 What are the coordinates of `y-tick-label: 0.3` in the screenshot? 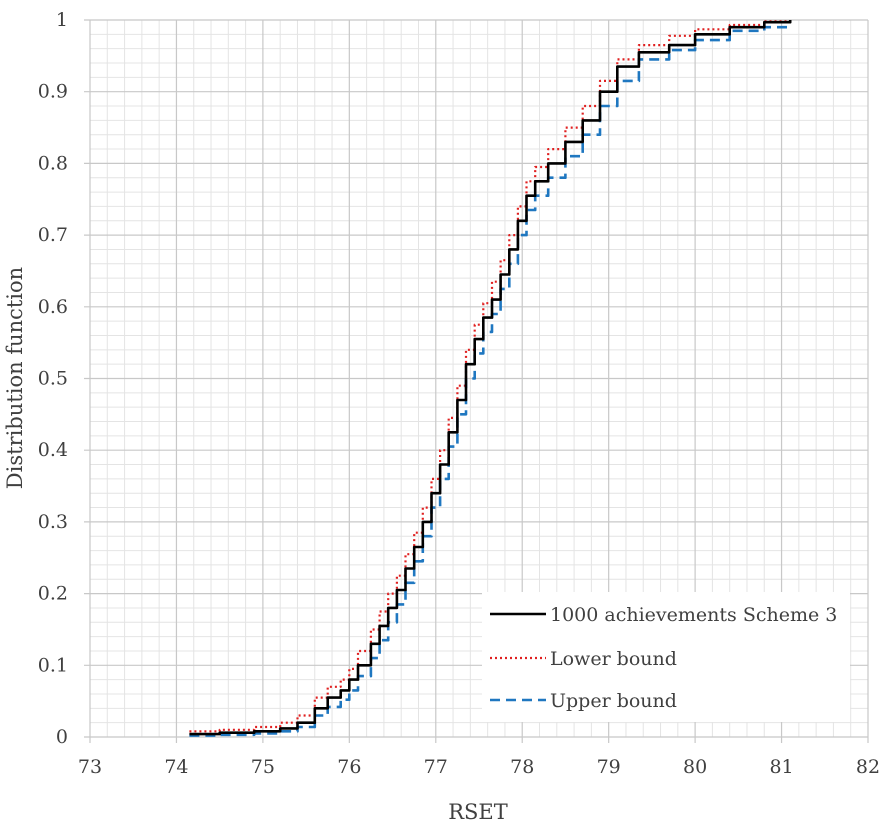 It's located at (53, 522).